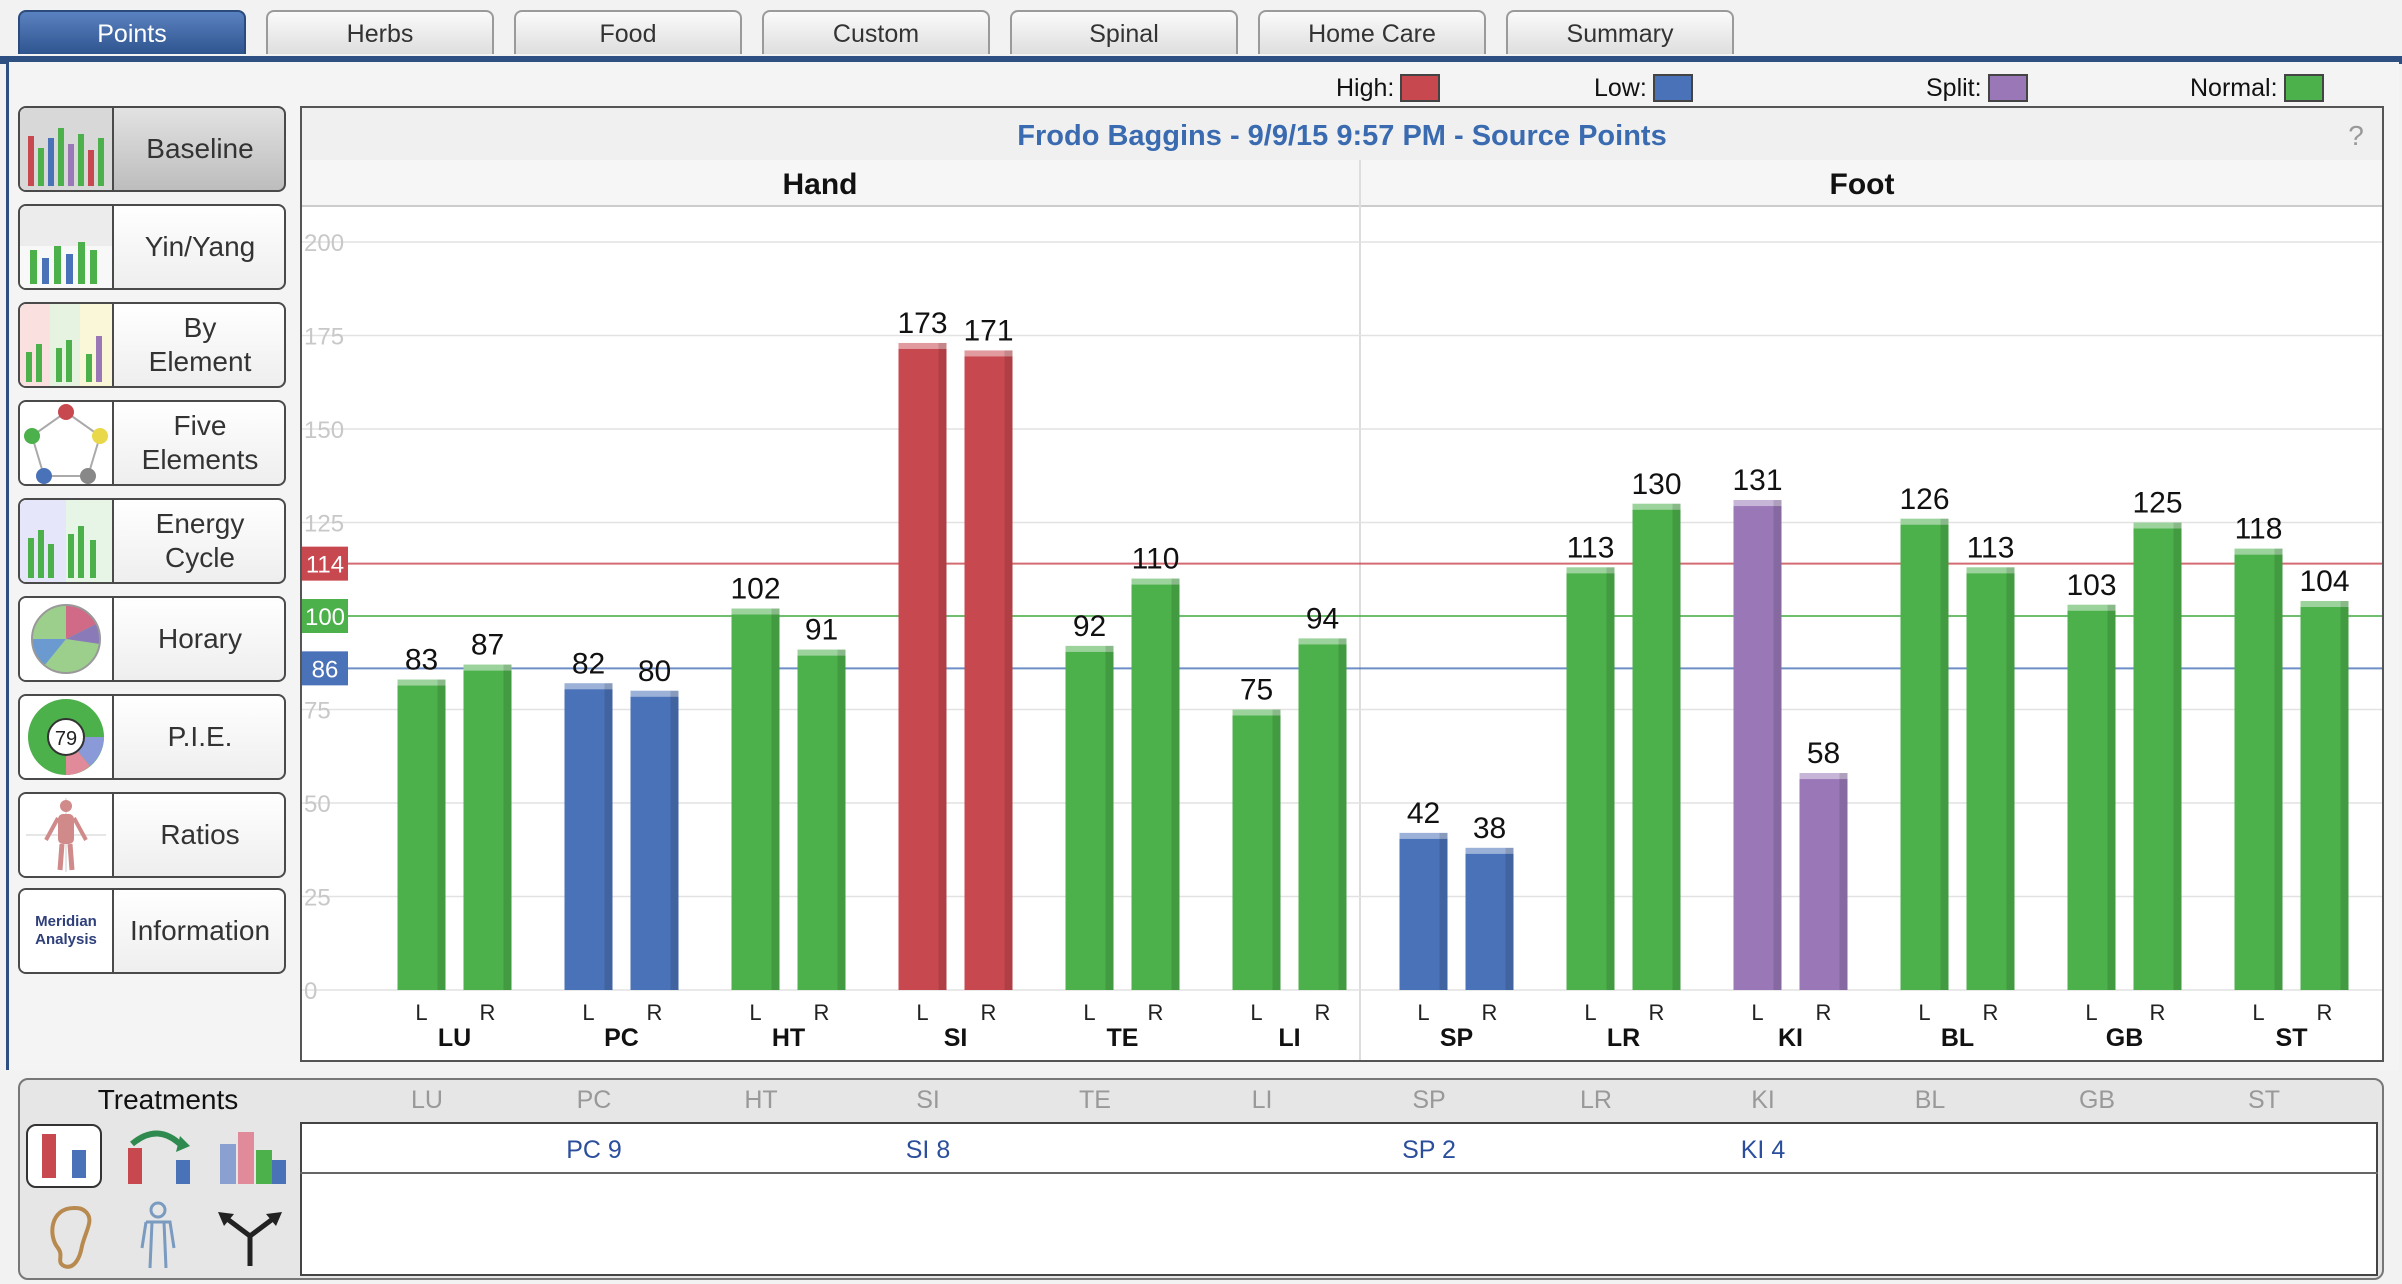  What do you see at coordinates (454, 1038) in the screenshot?
I see `meridian-label-lu: LU` at bounding box center [454, 1038].